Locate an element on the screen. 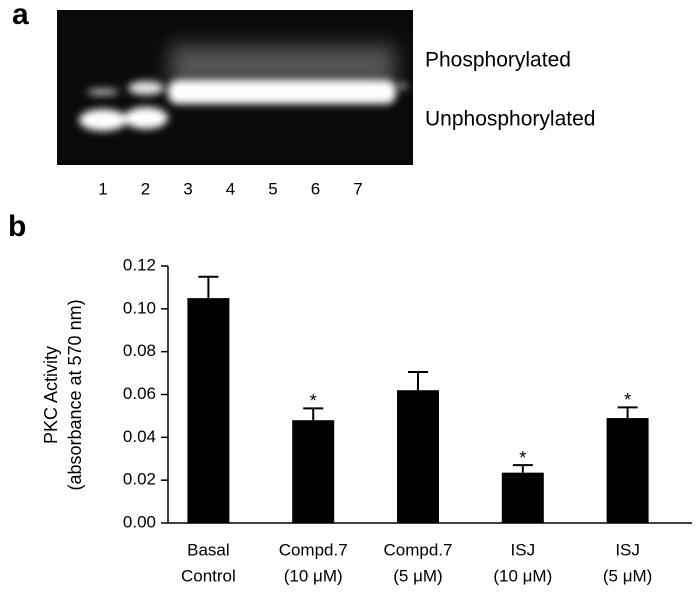 Image resolution: width=700 pixels, height=599 pixels. y-tick-label: 0.04 is located at coordinates (139, 436).